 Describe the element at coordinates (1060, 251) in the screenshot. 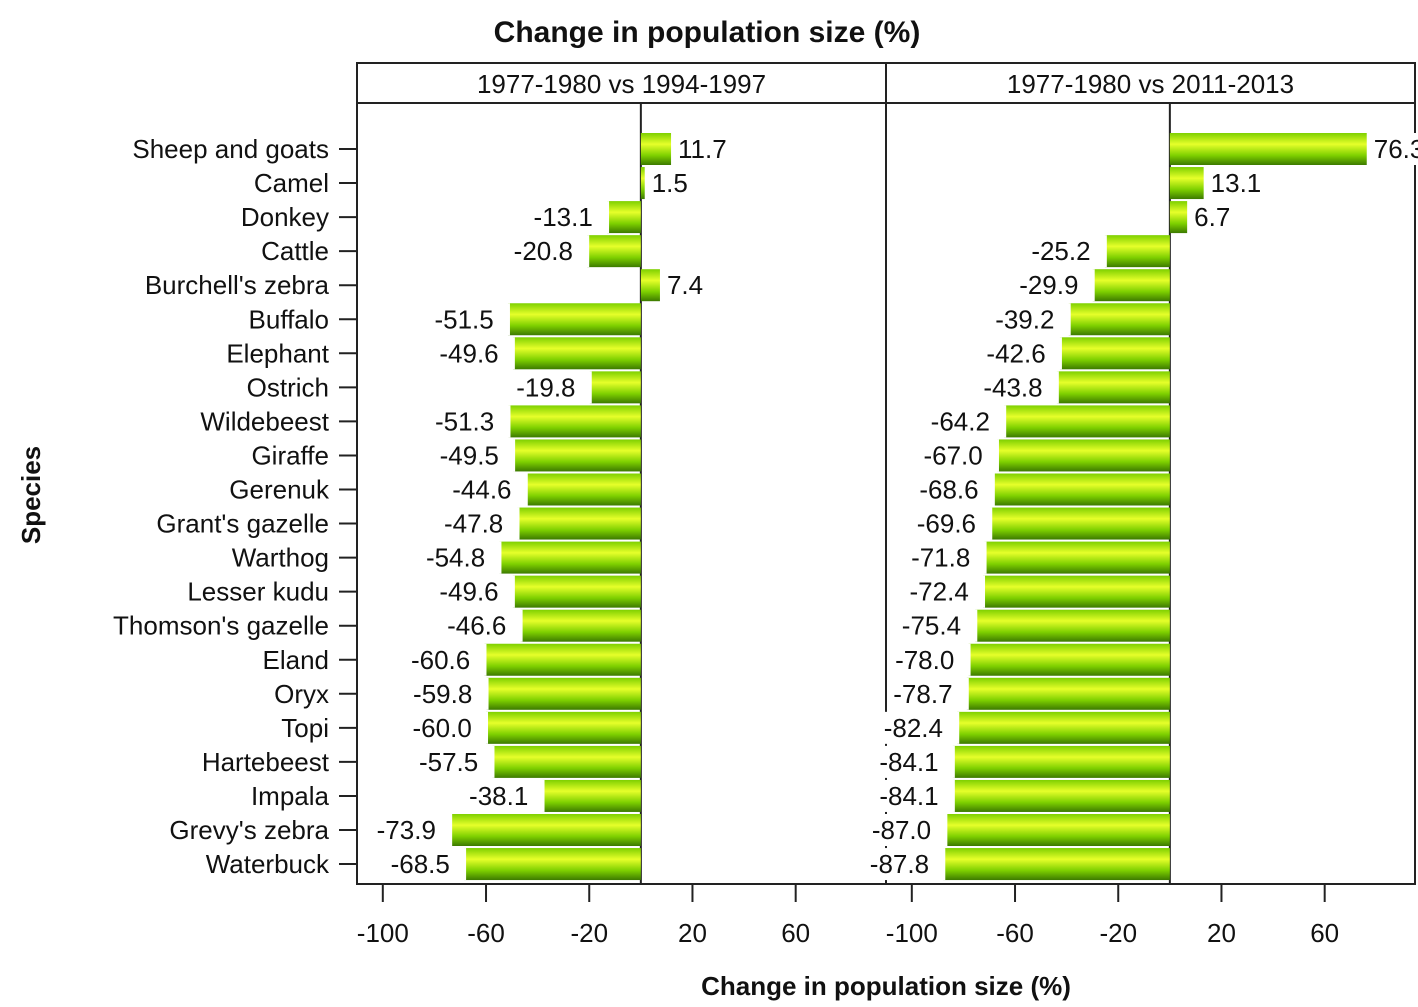

I see `value-label: -25.2` at that location.